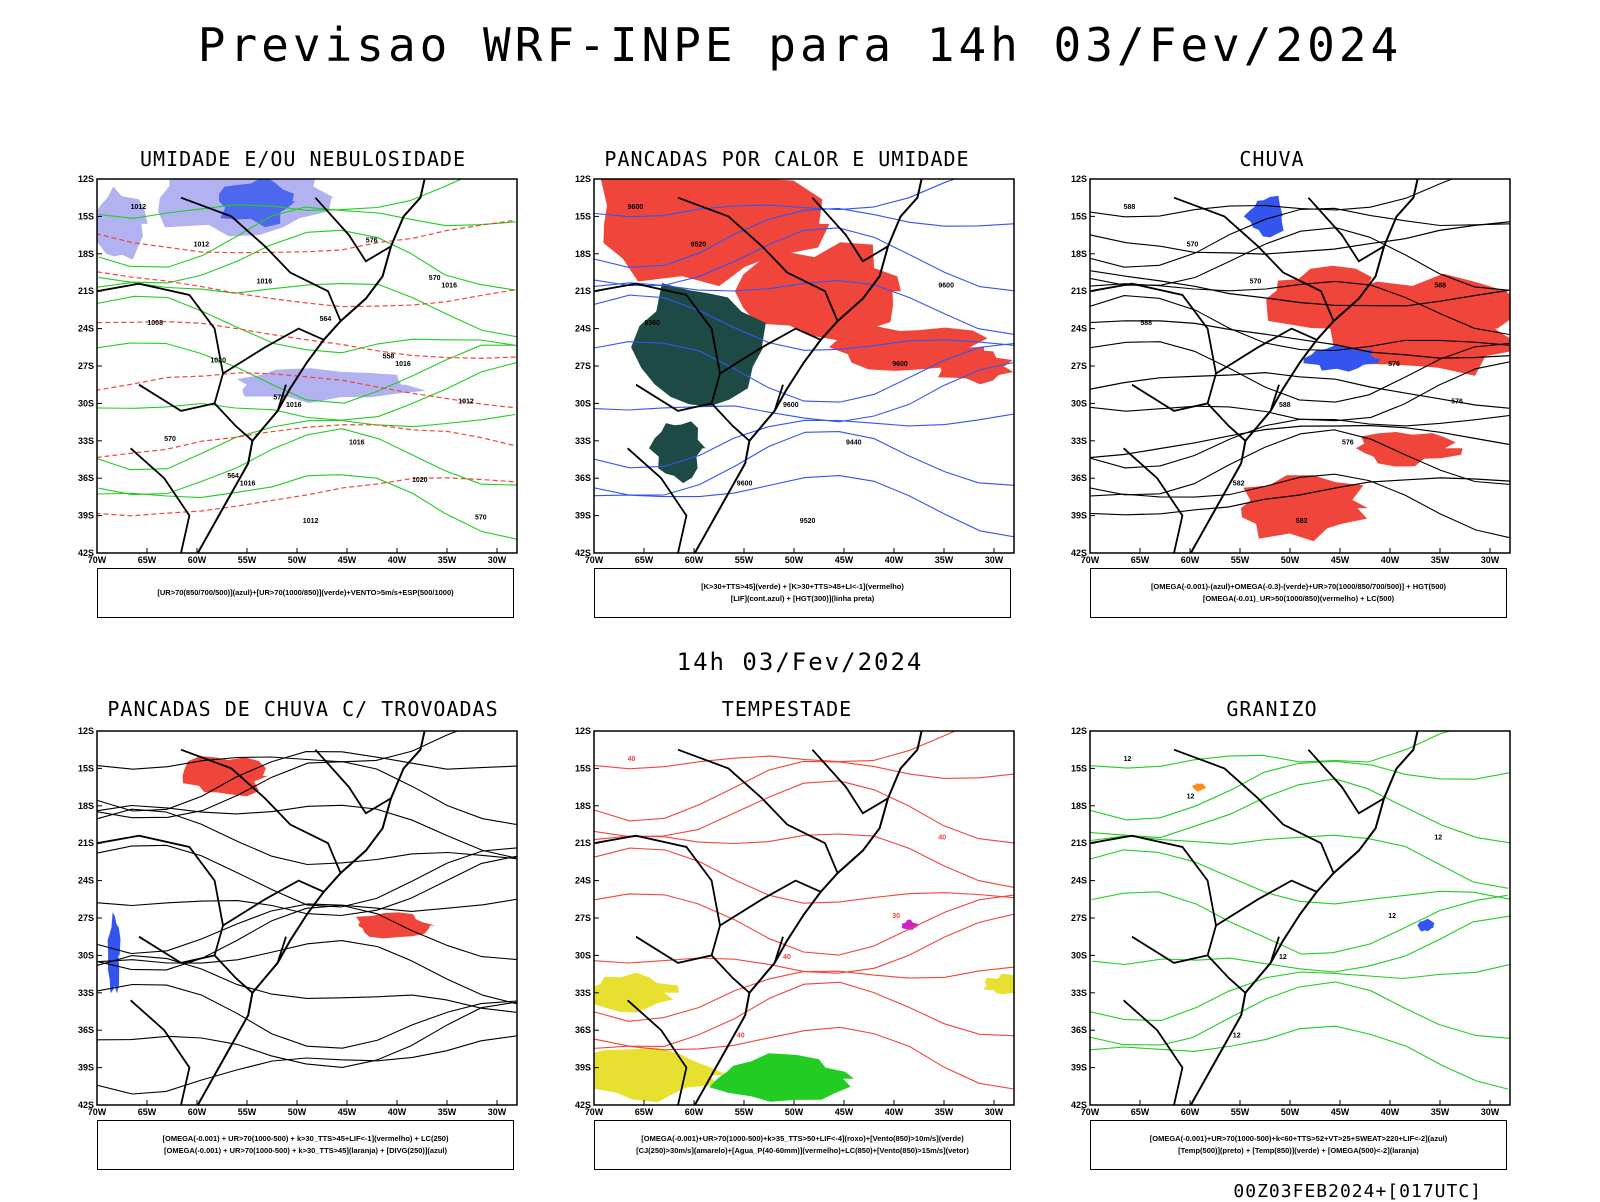 This screenshot has height=1202, width=1600. I want to click on page-title: Previsao WRF-INPE para 14h 03/Fev/2024, so click(800, 45).